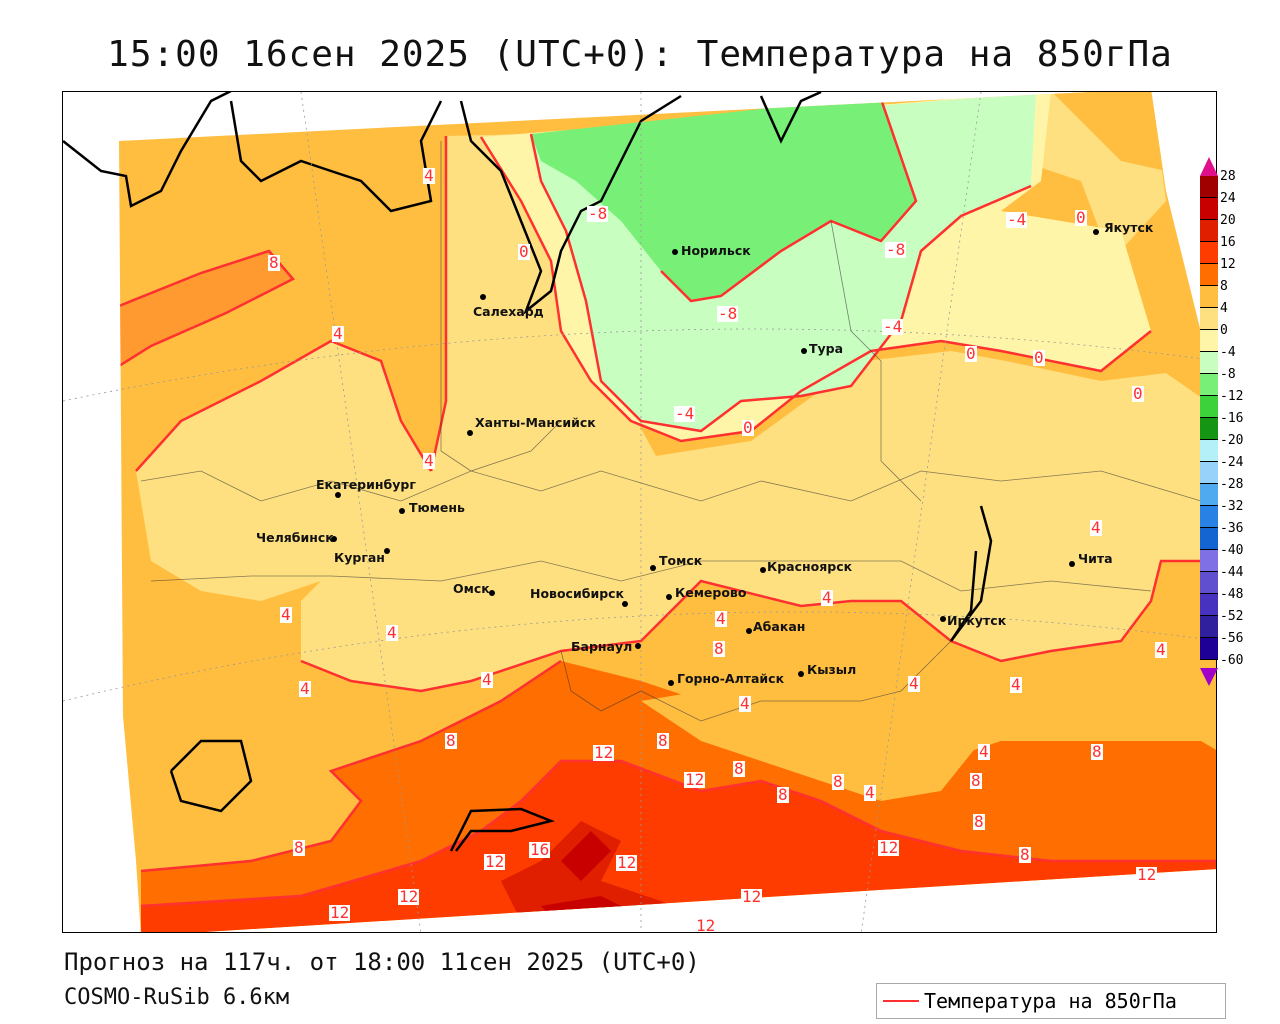 The width and height of the screenshot is (1280, 1024). I want to click on colorbar-tick-label: 4, so click(1224, 308).